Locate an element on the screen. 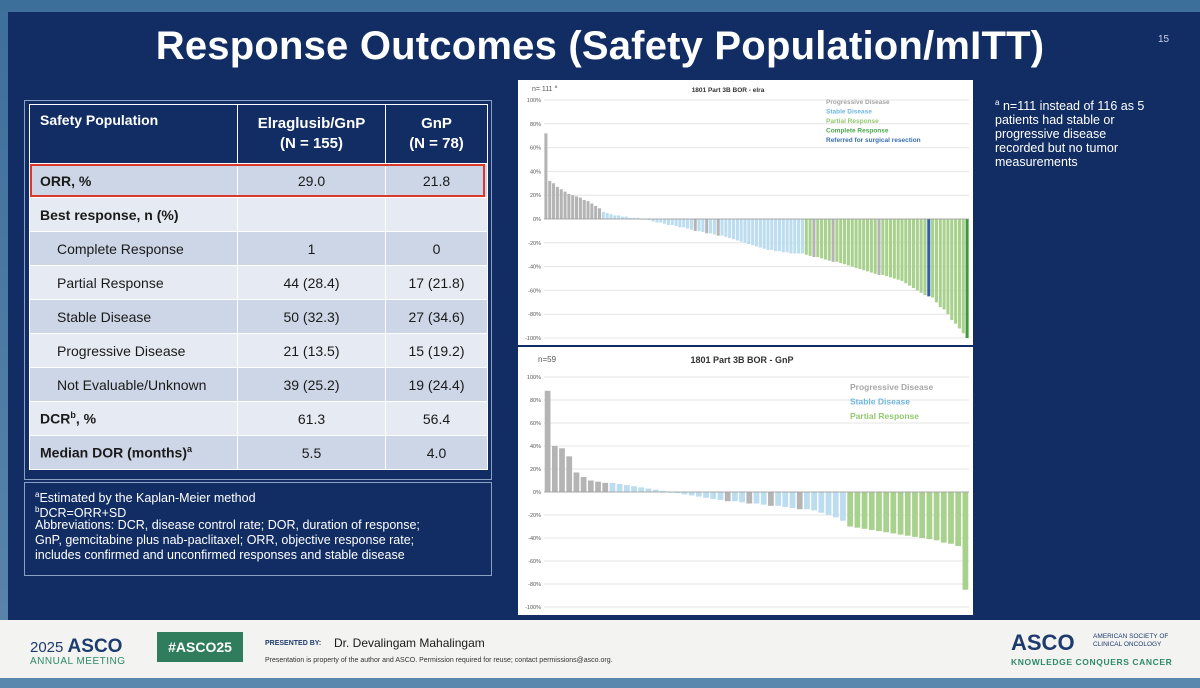 This screenshot has height=688, width=1200. table-row-complete-response: Complete Response 1 0 is located at coordinates (258, 248).